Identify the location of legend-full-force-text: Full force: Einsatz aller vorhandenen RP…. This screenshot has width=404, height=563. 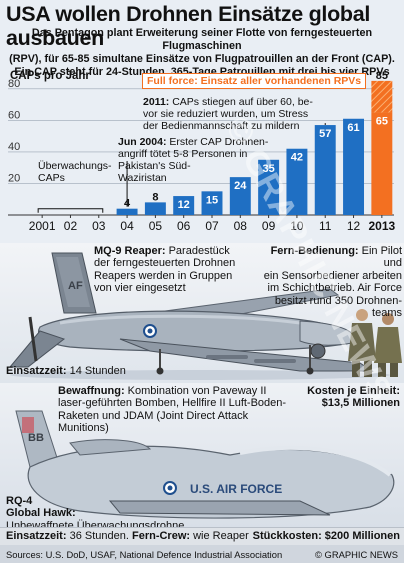
(254, 81).